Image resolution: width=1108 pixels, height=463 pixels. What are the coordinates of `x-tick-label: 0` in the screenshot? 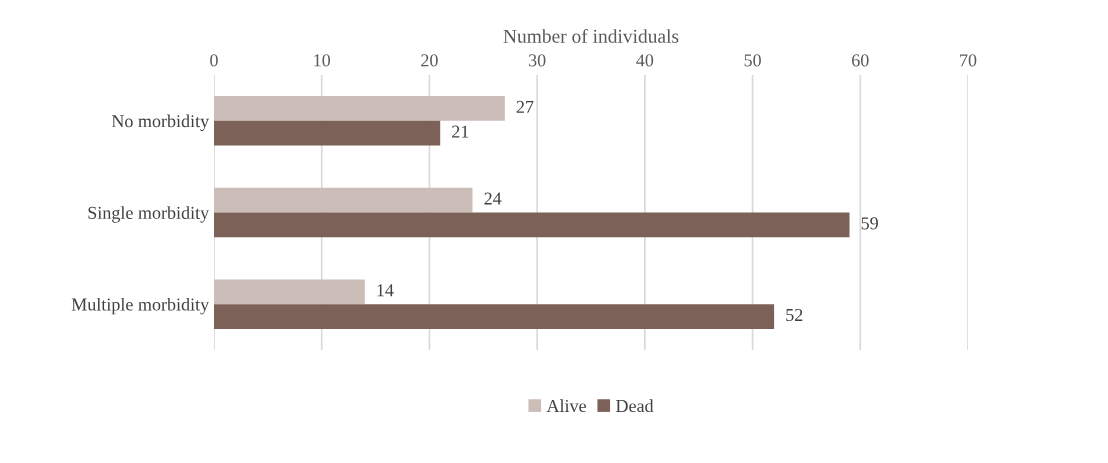 It's located at (214, 60).